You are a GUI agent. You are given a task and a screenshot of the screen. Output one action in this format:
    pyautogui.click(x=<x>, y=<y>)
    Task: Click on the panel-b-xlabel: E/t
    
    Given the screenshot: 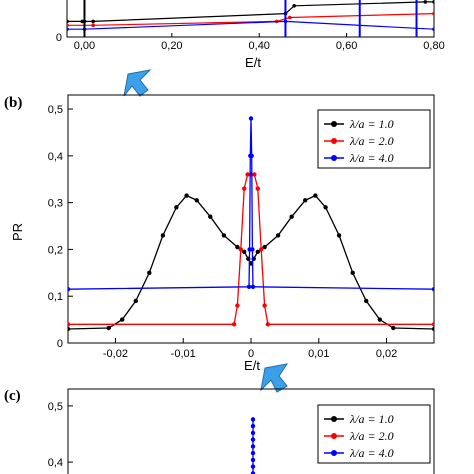 What is the action you would take?
    pyautogui.click(x=252, y=365)
    